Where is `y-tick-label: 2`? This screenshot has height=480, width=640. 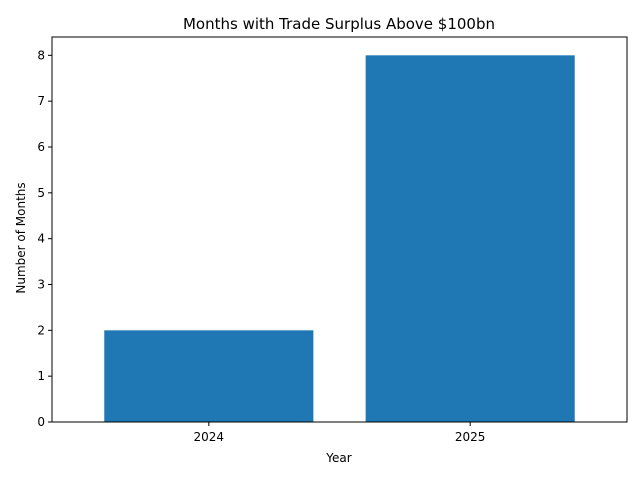
y-tick-label: 2 is located at coordinates (41, 330).